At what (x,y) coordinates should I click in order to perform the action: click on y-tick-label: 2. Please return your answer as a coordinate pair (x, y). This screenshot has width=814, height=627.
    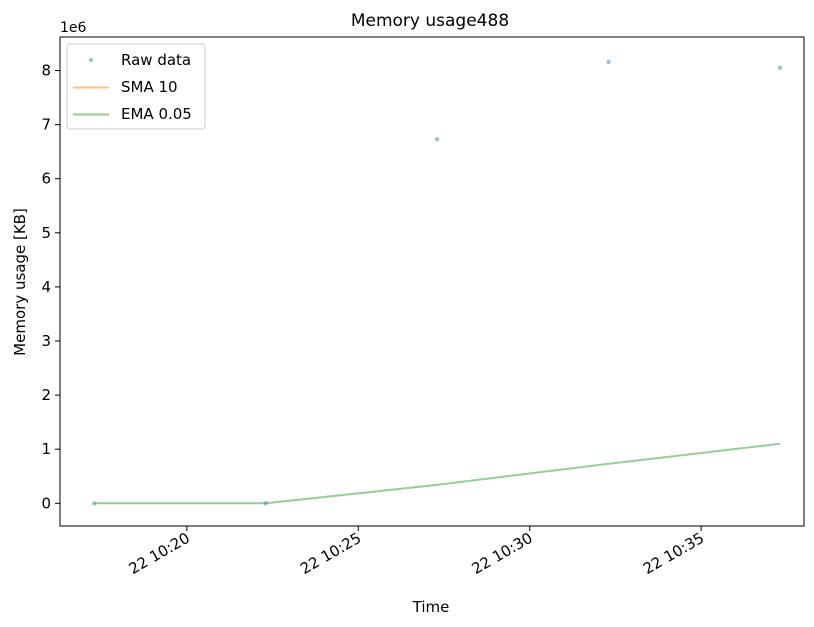
    Looking at the image, I should click on (46, 395).